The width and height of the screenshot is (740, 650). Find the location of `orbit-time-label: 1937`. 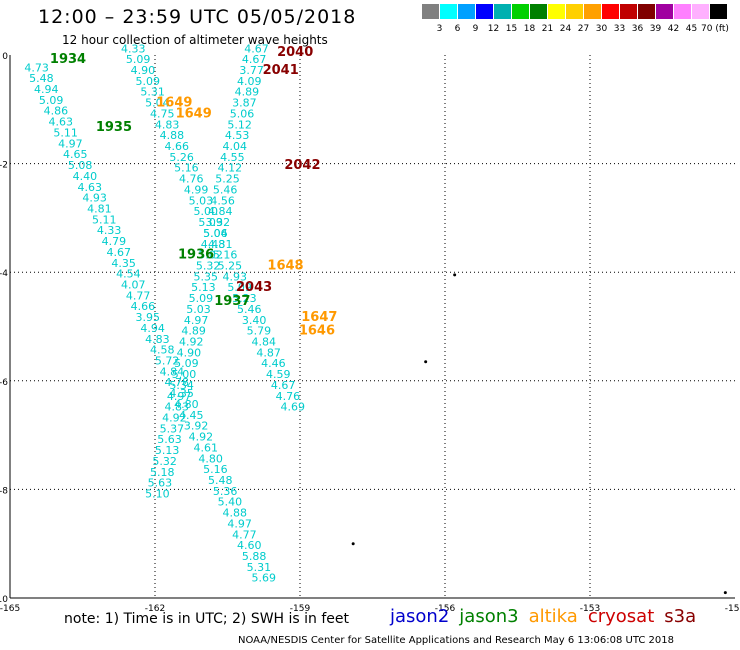

orbit-time-label: 1937 is located at coordinates (232, 301).